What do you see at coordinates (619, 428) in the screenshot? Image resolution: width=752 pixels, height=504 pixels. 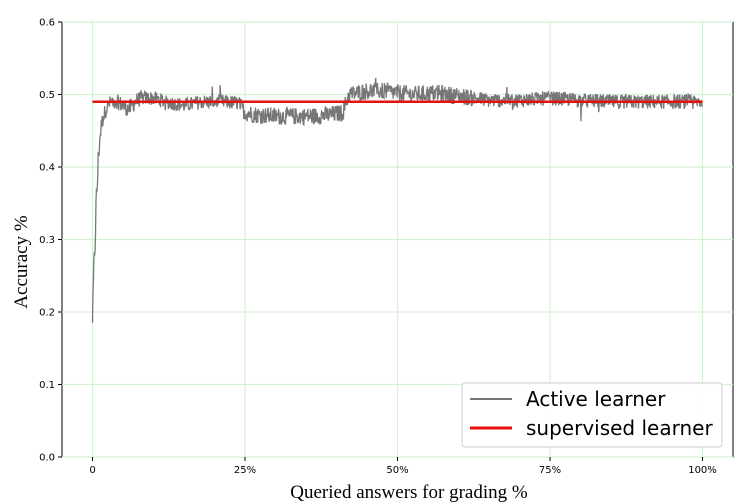 I see `legend-label-supervised-learner: supervised learner` at bounding box center [619, 428].